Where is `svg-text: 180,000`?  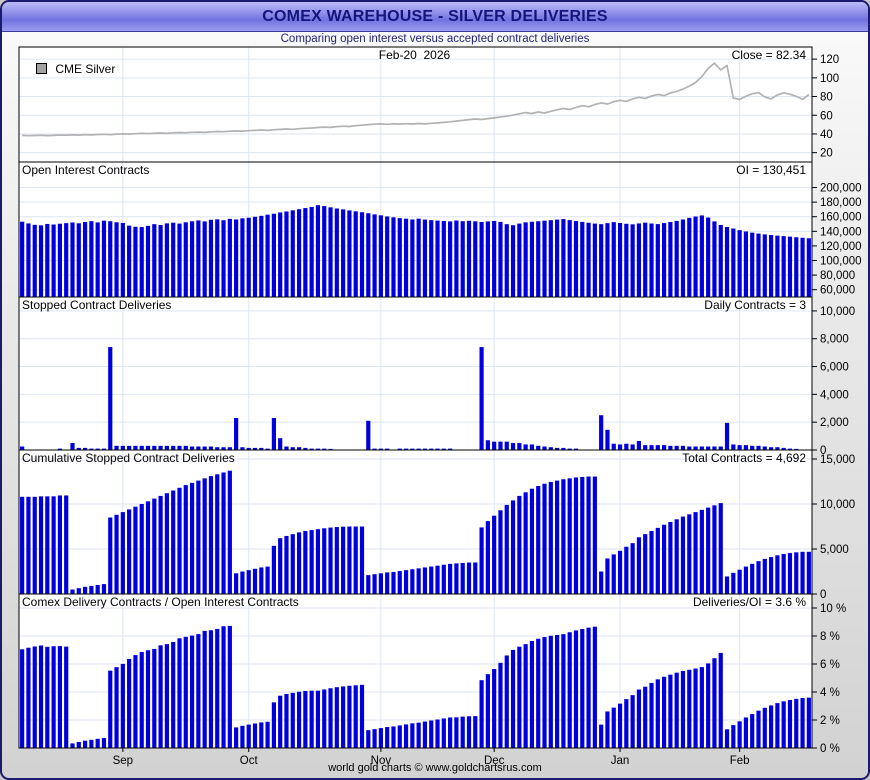 svg-text: 180,000 is located at coordinates (841, 203).